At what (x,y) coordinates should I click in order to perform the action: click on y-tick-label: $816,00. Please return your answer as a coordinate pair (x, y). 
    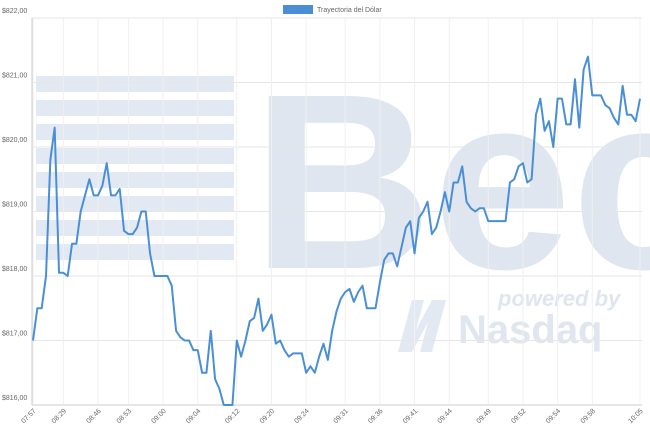
    Looking at the image, I should click on (14, 398).